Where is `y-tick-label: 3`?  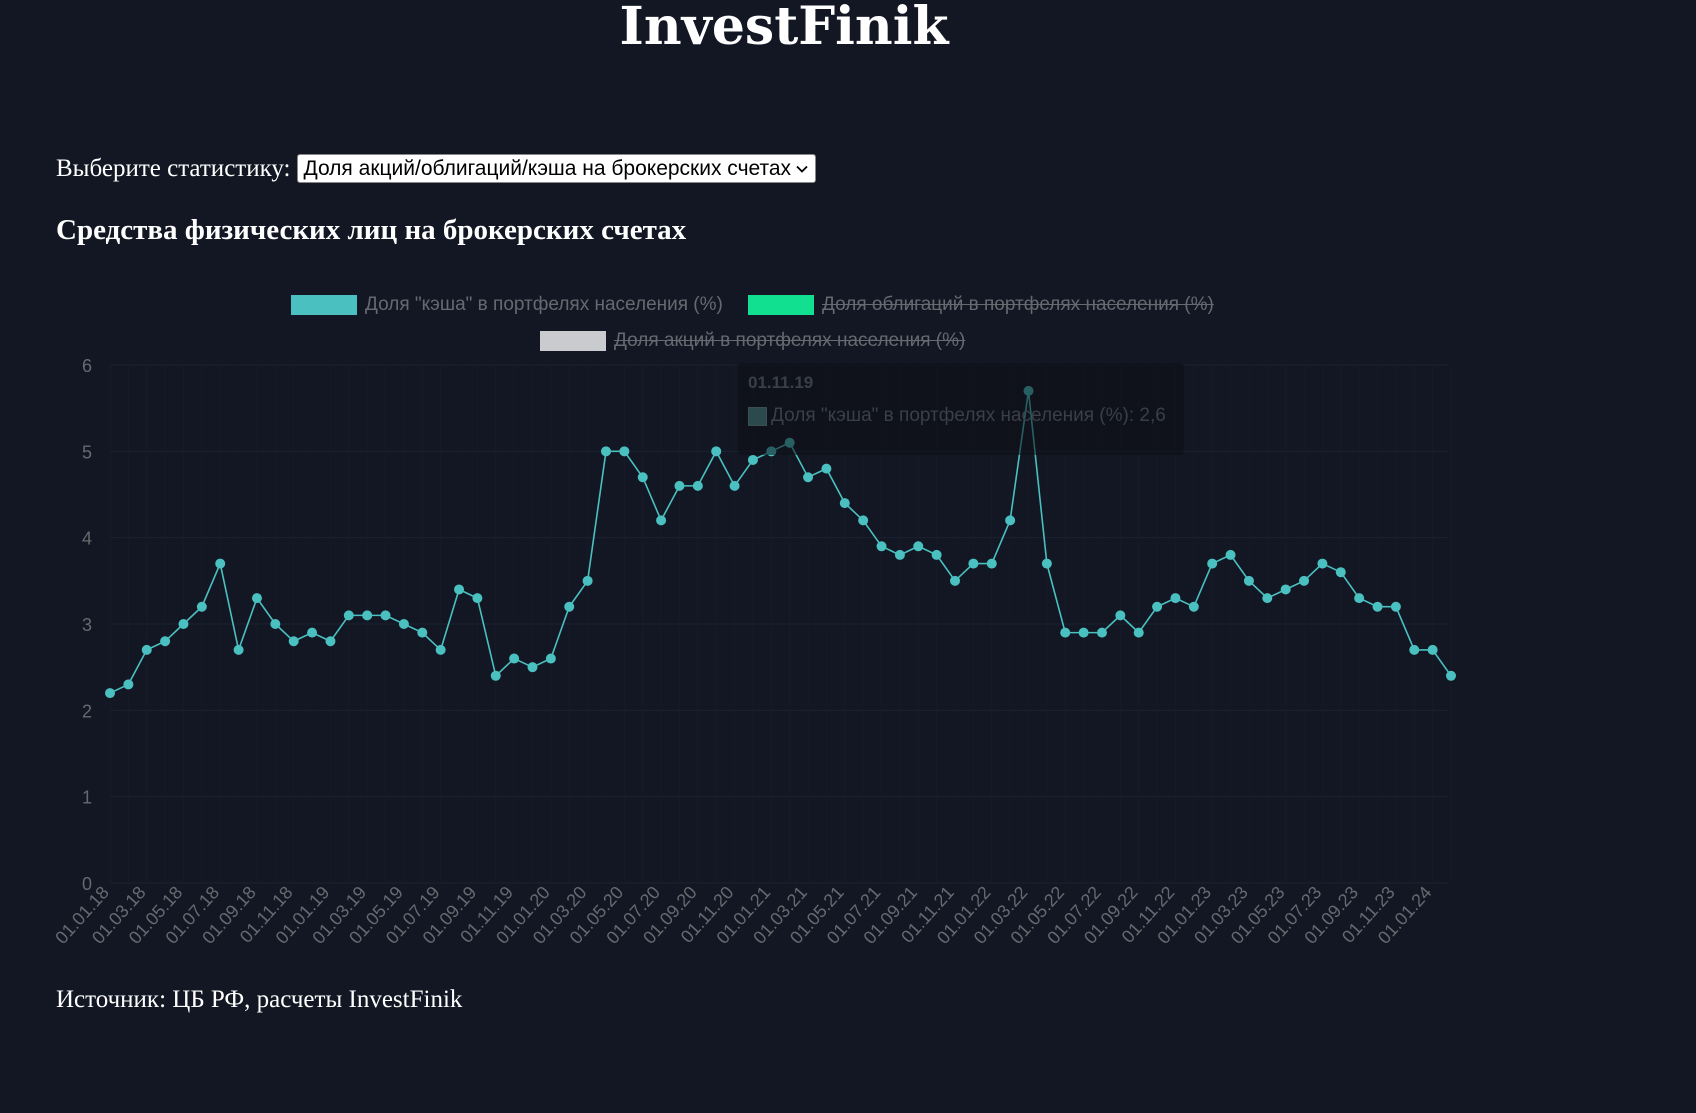 y-tick-label: 3 is located at coordinates (87, 625).